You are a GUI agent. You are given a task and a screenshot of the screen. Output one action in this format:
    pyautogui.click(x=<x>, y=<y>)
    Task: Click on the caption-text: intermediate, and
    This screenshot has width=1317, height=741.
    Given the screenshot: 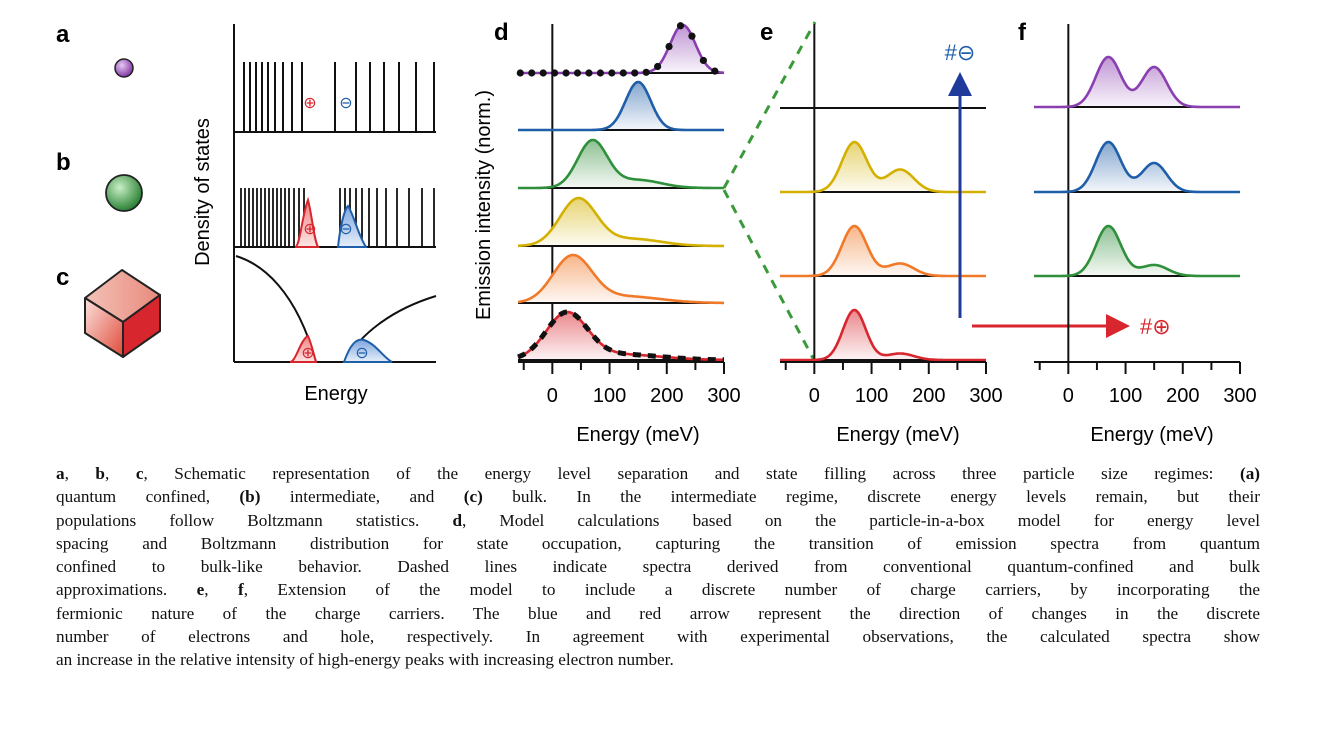 What is the action you would take?
    pyautogui.click(x=362, y=497)
    